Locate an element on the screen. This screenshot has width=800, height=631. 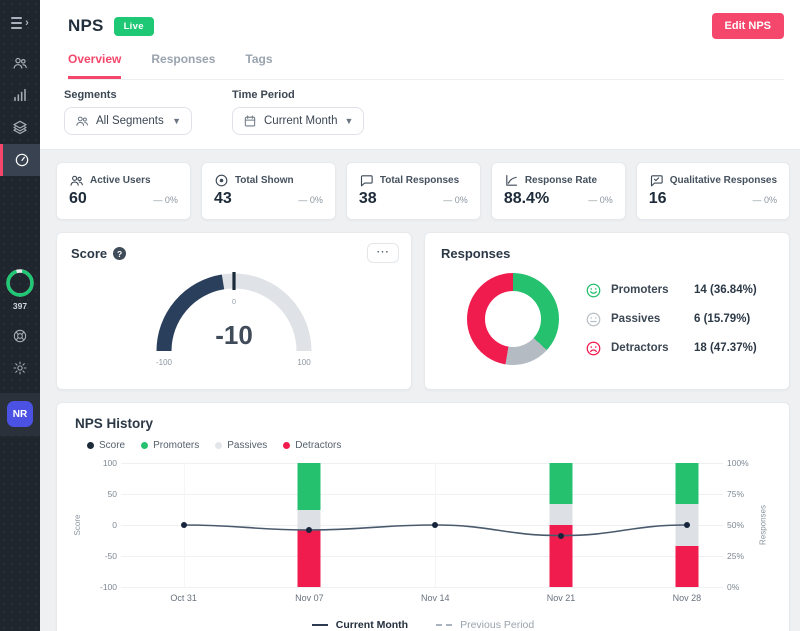
sidebar-item-analytics is located at coordinates (20, 95).